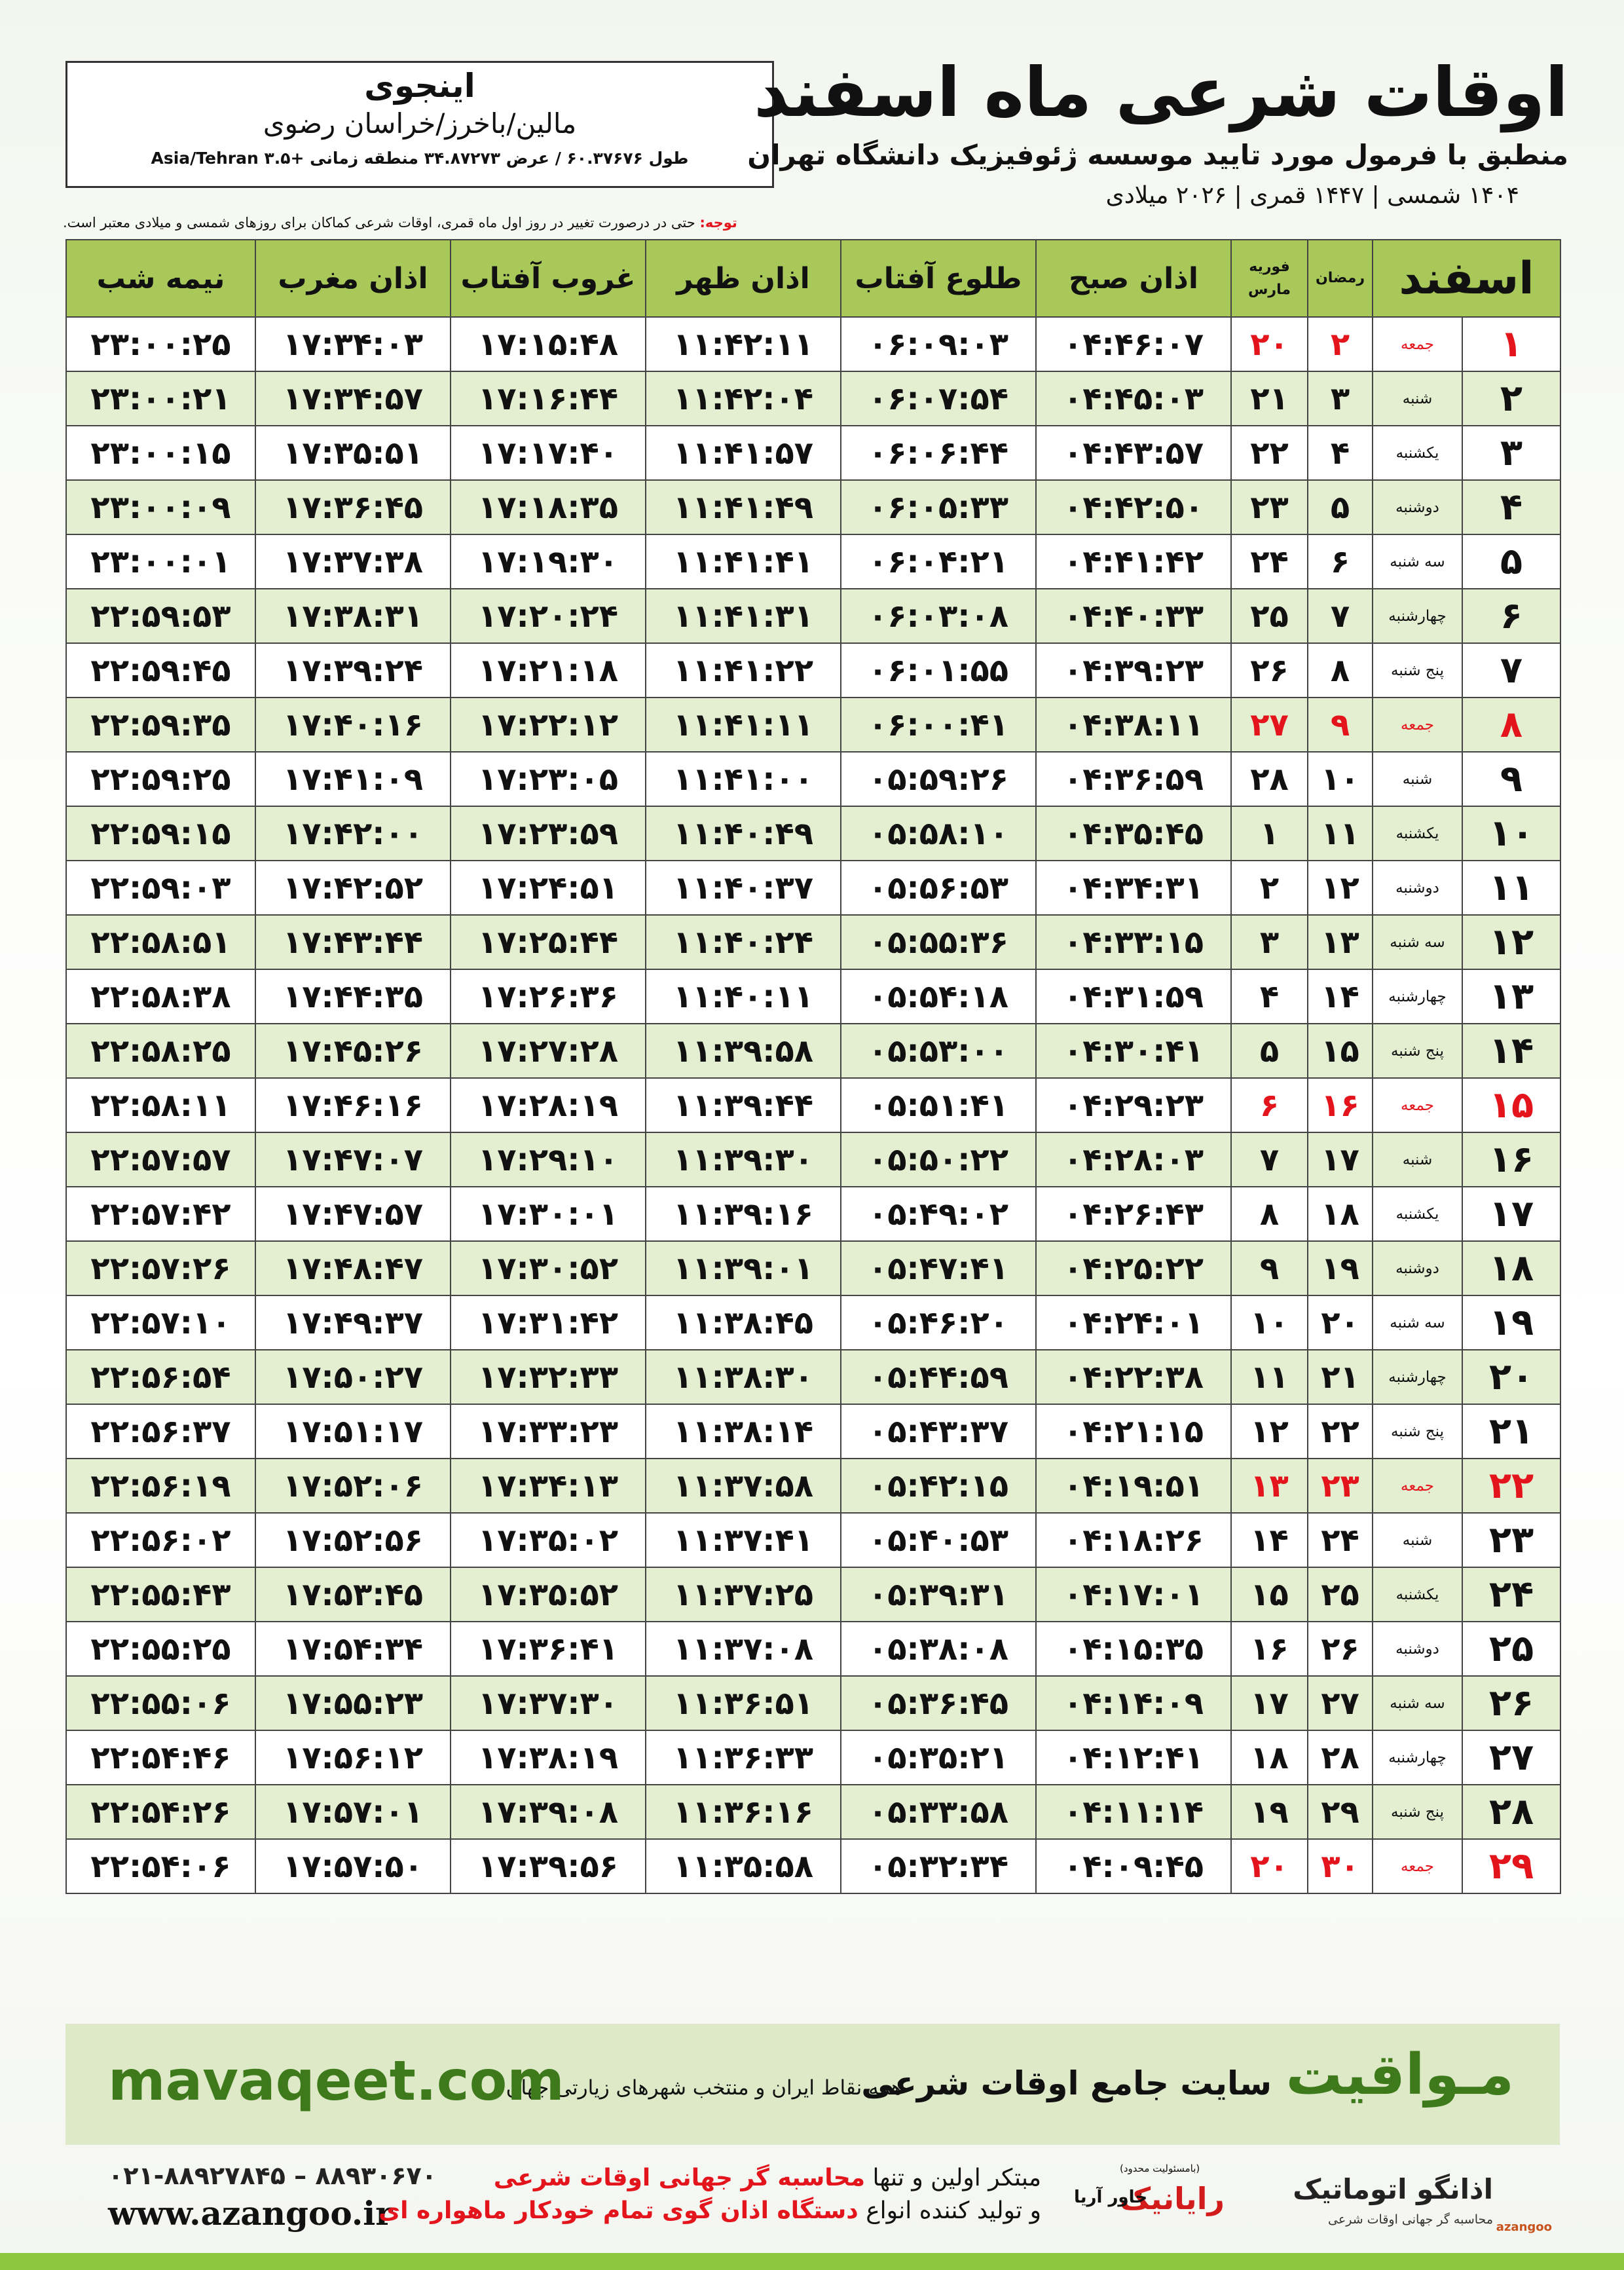  I want to click on date-cell: ۱۱, so click(1269, 1377).